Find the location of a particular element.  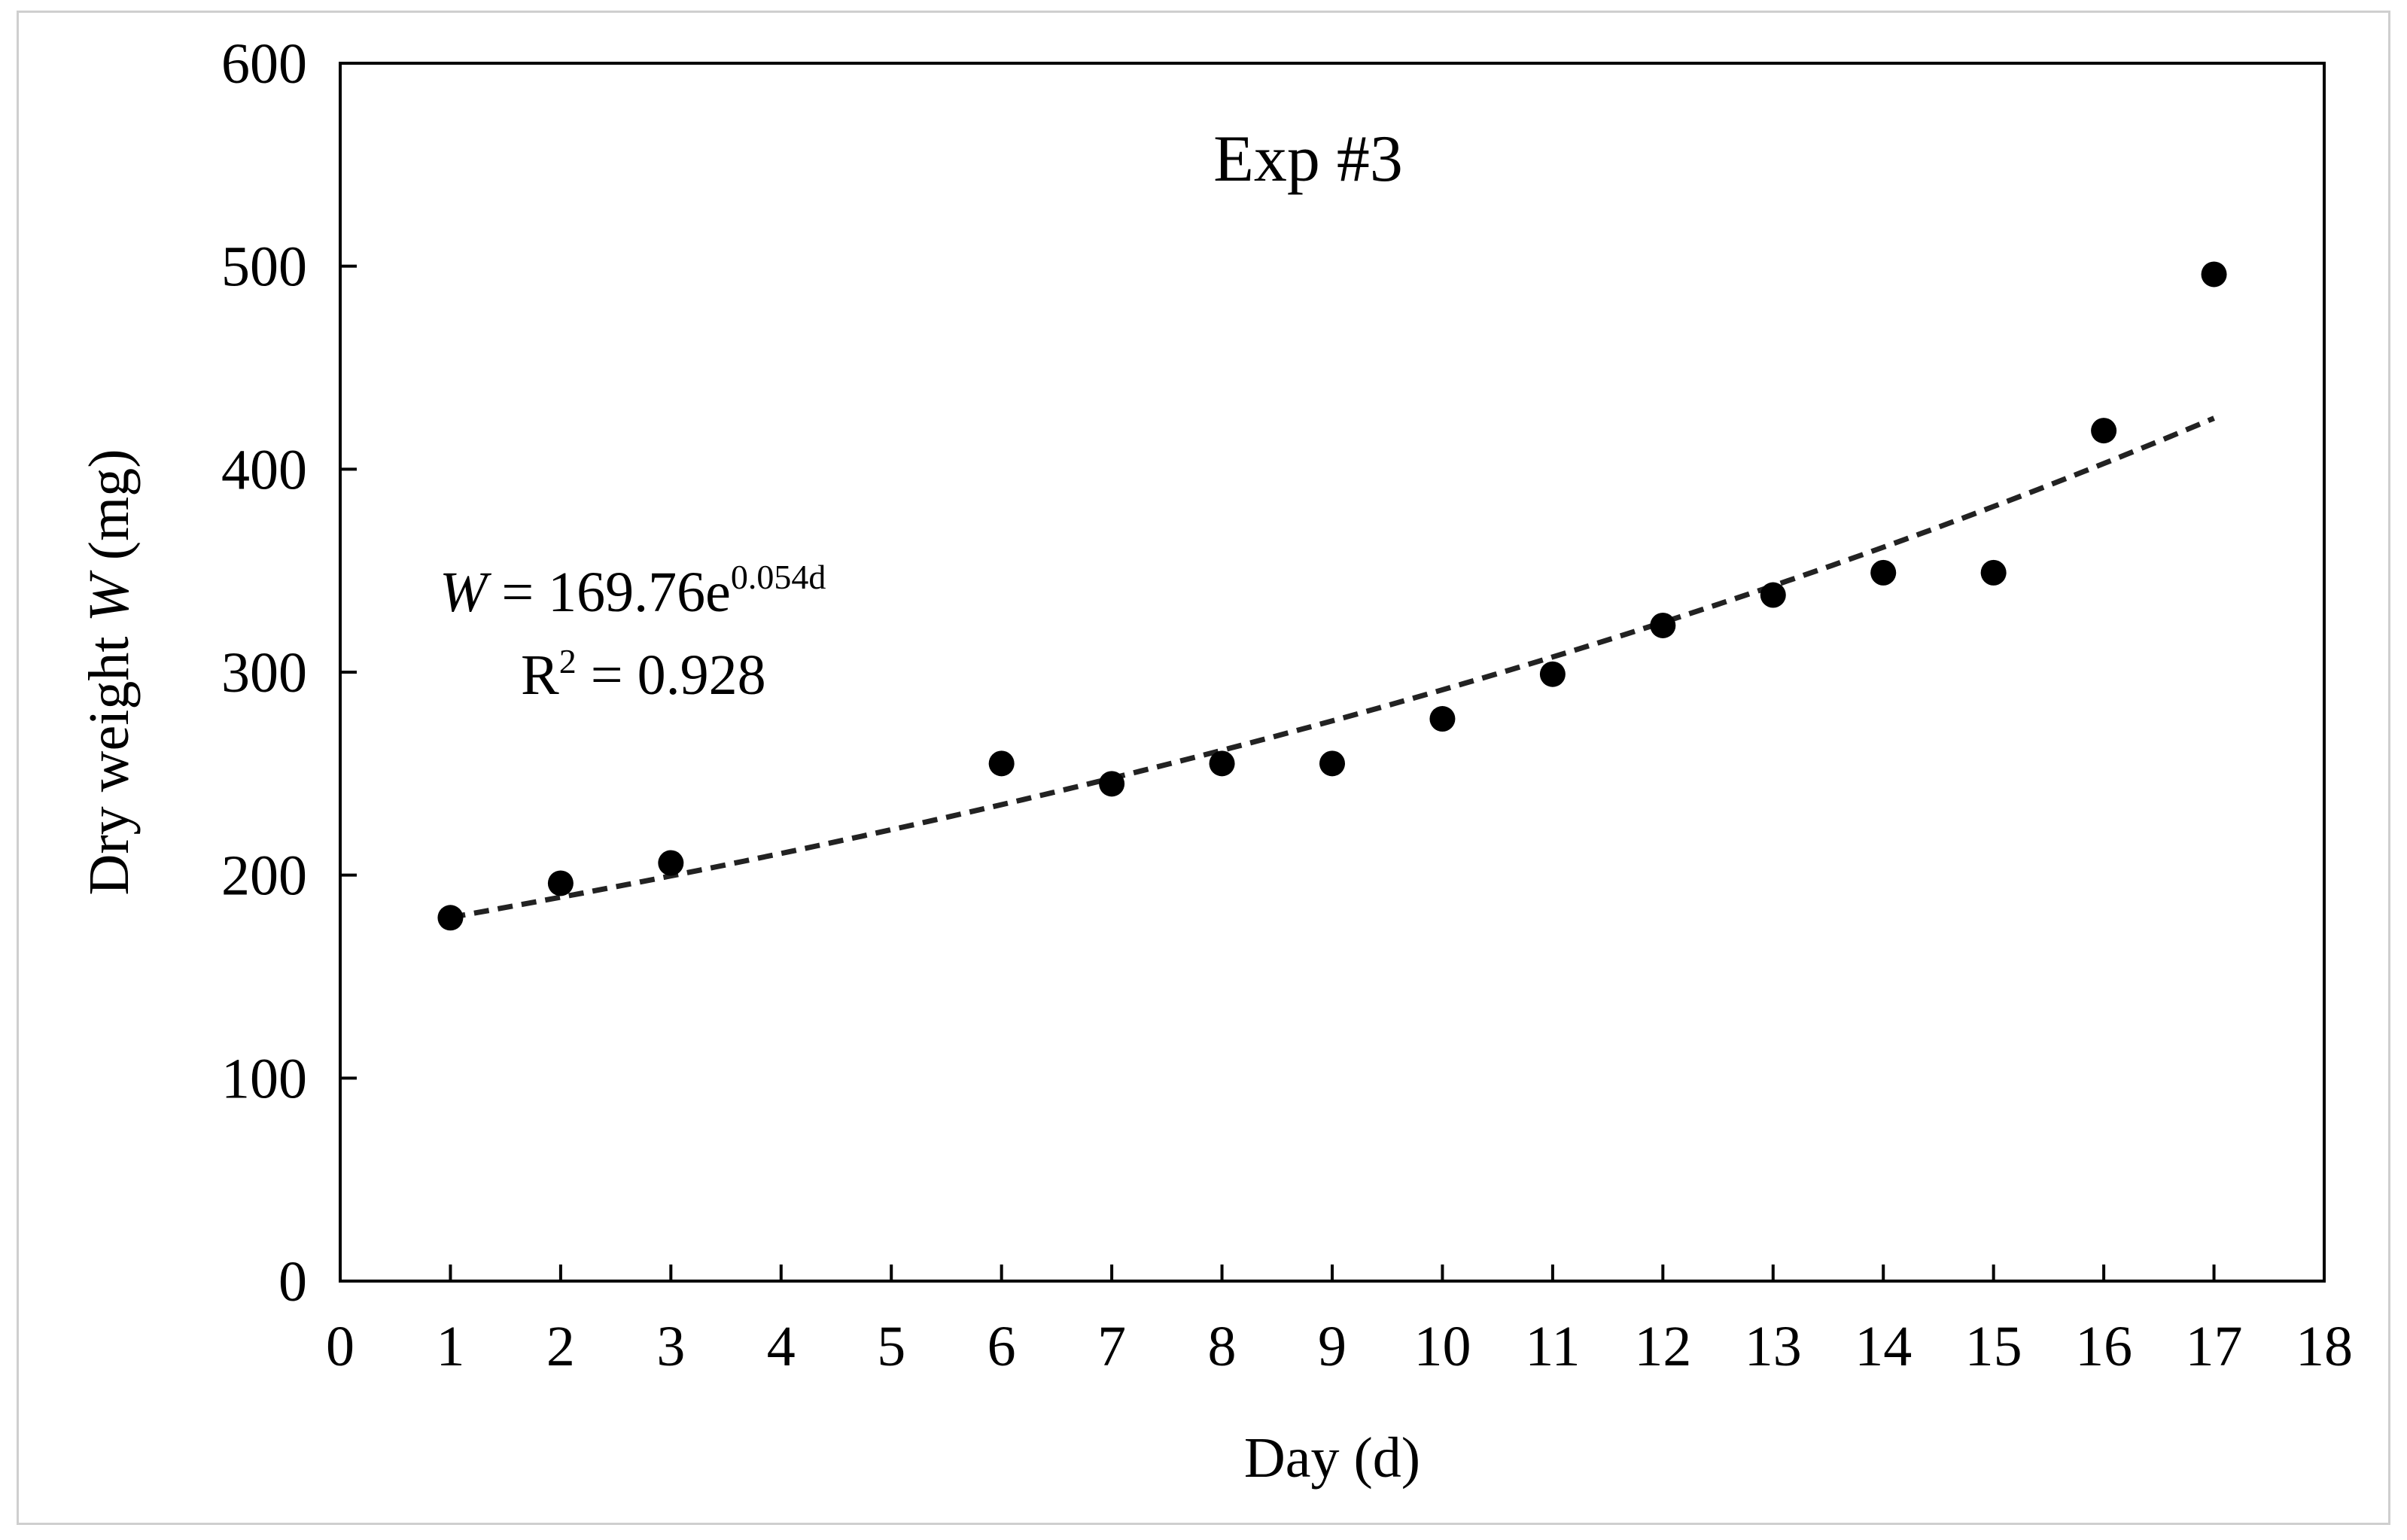

y-axis-ticks: 0 100 200 300 400 500 600 is located at coordinates (289, 672).